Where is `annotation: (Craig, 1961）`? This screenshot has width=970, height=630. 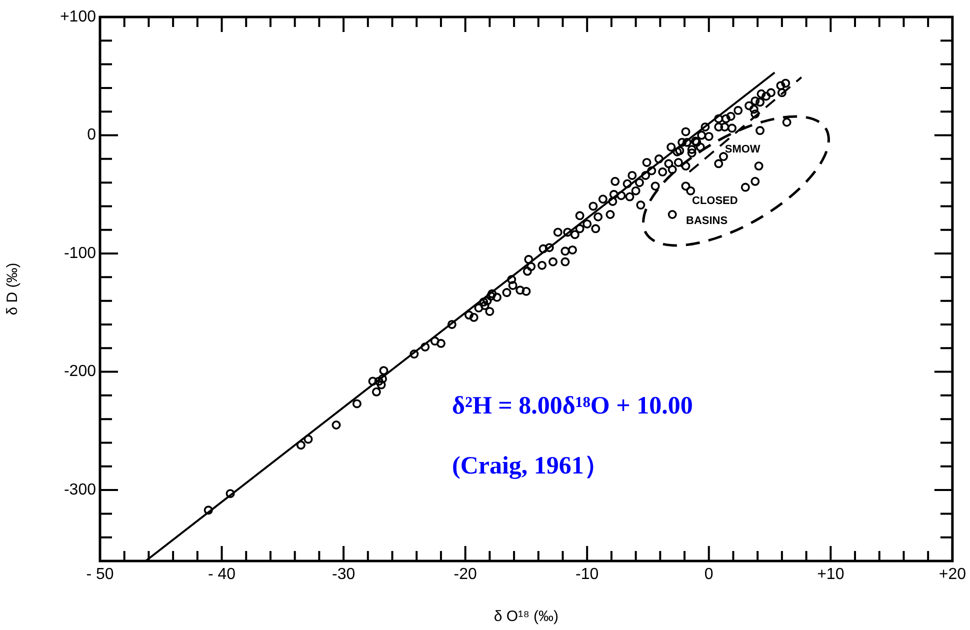 annotation: (Craig, 1961） is located at coordinates (530, 466).